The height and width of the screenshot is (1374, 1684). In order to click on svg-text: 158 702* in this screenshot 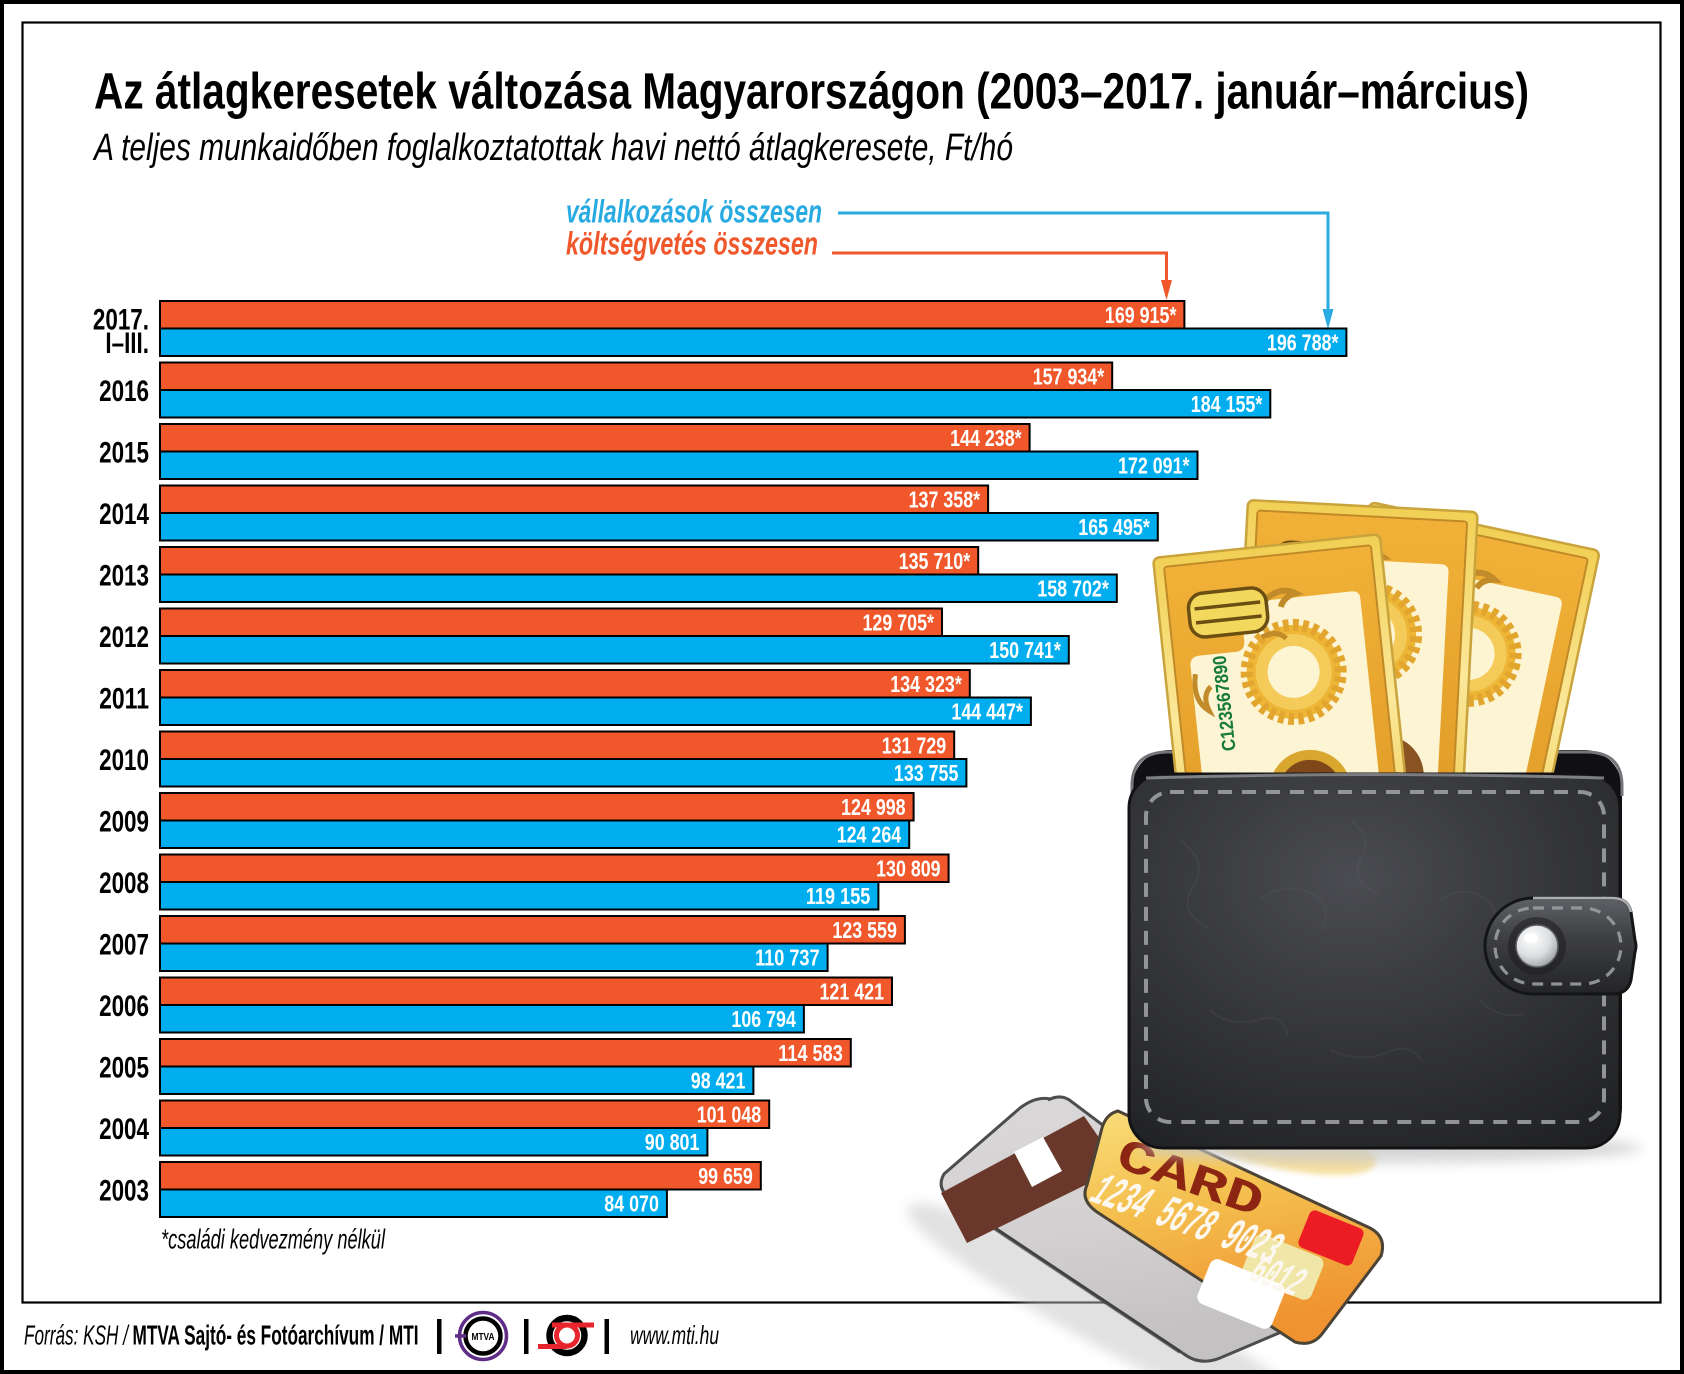, I will do `click(1073, 589)`.